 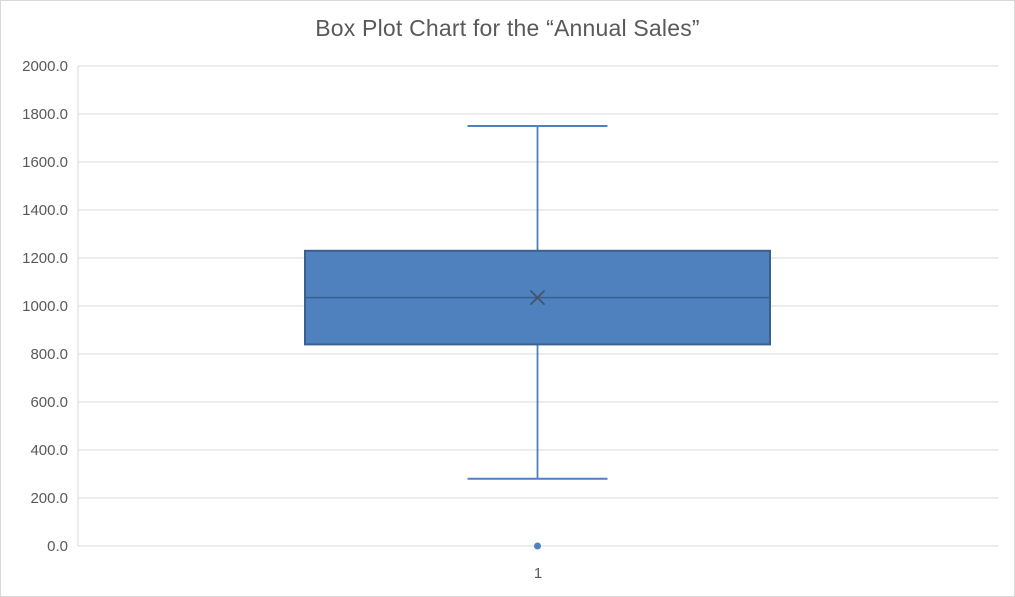 What do you see at coordinates (49, 498) in the screenshot?
I see `y-axis-tick-label: 200.0` at bounding box center [49, 498].